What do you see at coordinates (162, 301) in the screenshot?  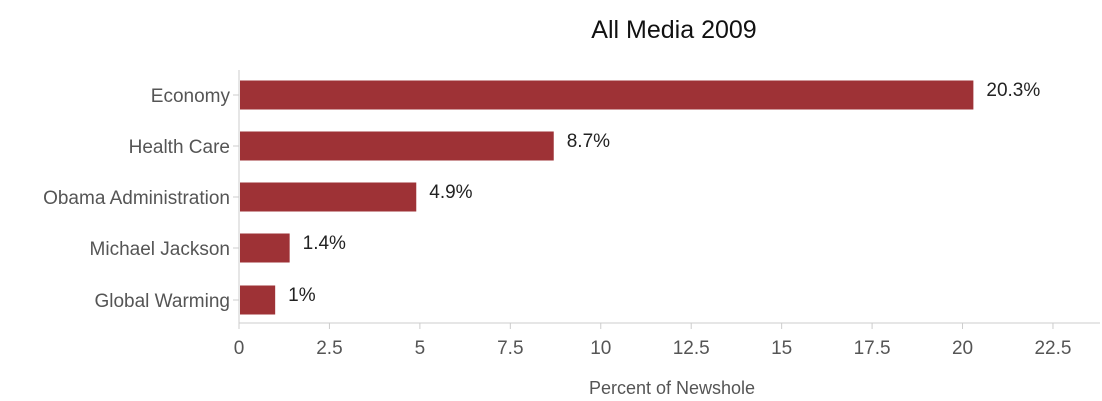 I see `category-label-global-warming: Global Warming` at bounding box center [162, 301].